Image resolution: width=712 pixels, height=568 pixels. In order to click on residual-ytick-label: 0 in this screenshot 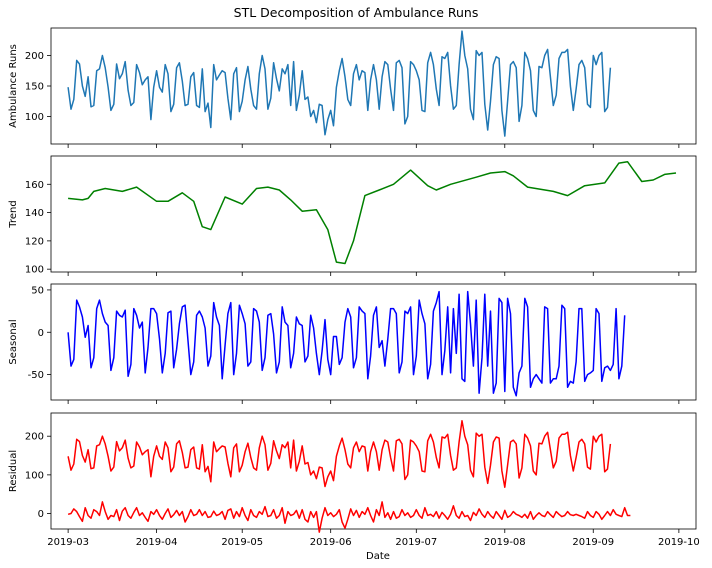, I will do `click(41, 514)`.